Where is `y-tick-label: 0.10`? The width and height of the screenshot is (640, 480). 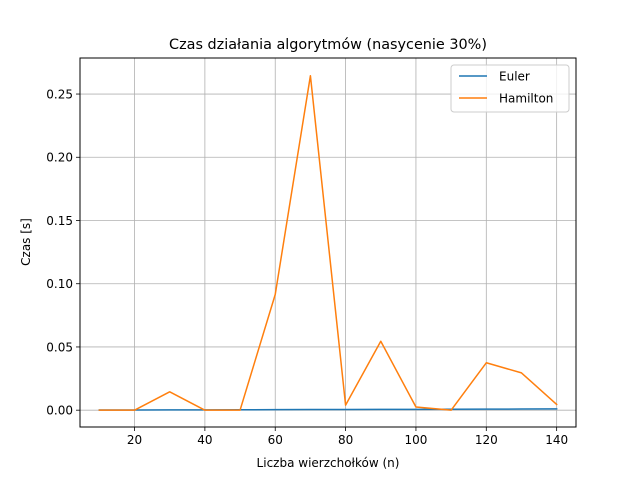 y-tick-label: 0.10 is located at coordinates (59, 284).